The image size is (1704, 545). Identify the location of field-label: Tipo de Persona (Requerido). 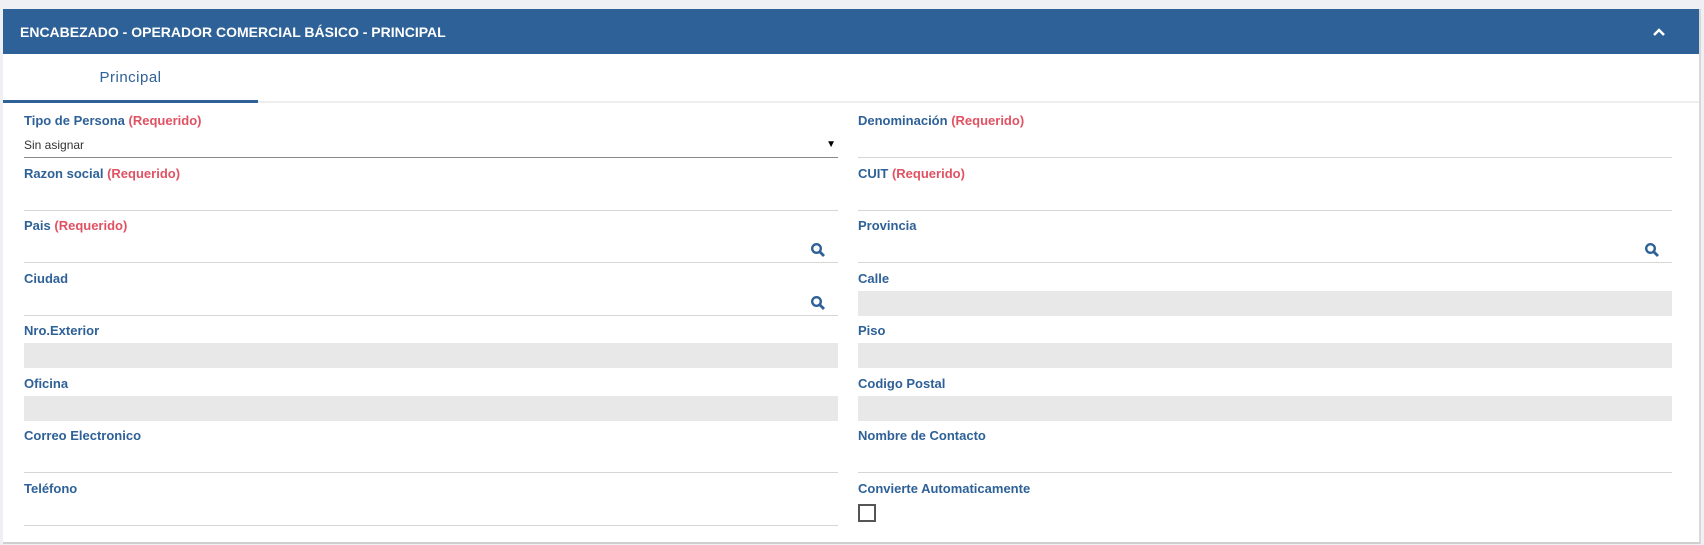
(431, 121).